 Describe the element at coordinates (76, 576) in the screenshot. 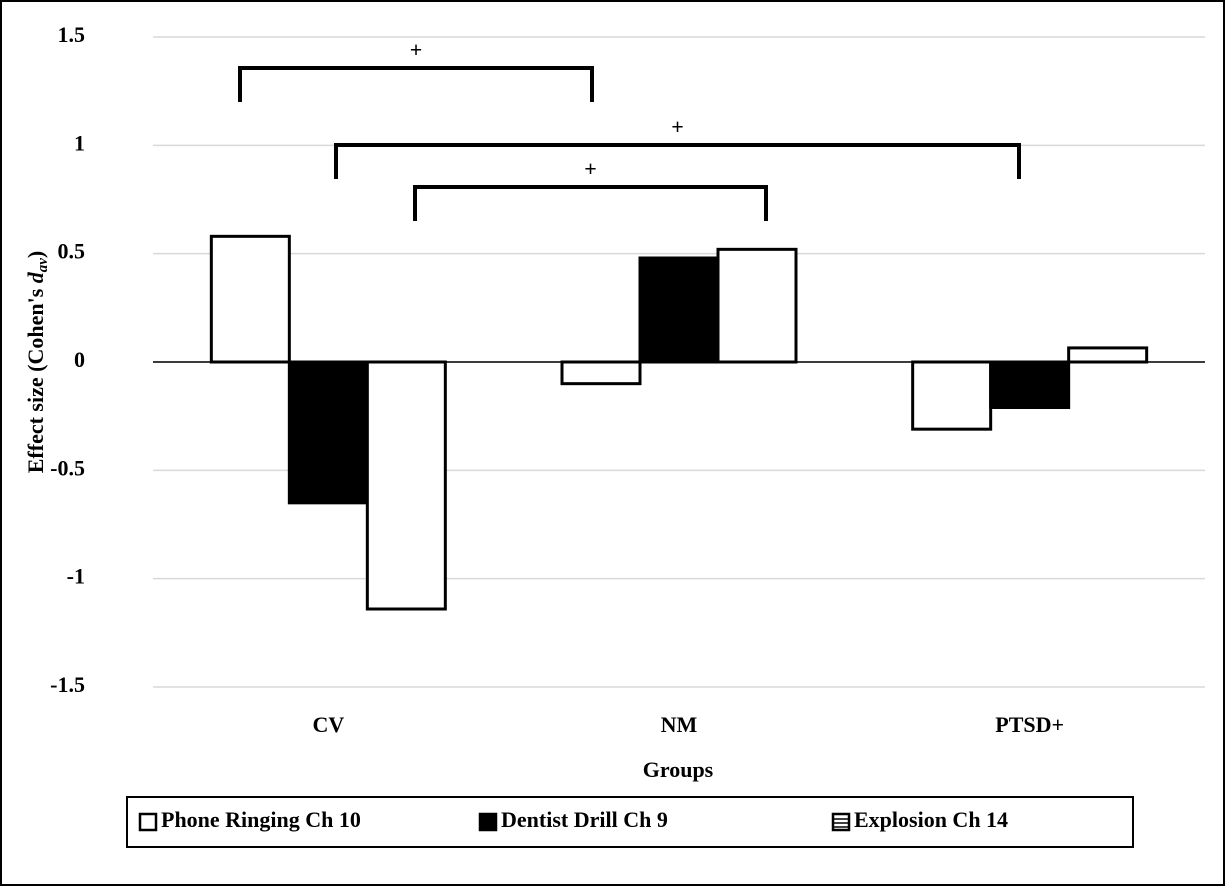

I see `y-tick-label: -1` at that location.